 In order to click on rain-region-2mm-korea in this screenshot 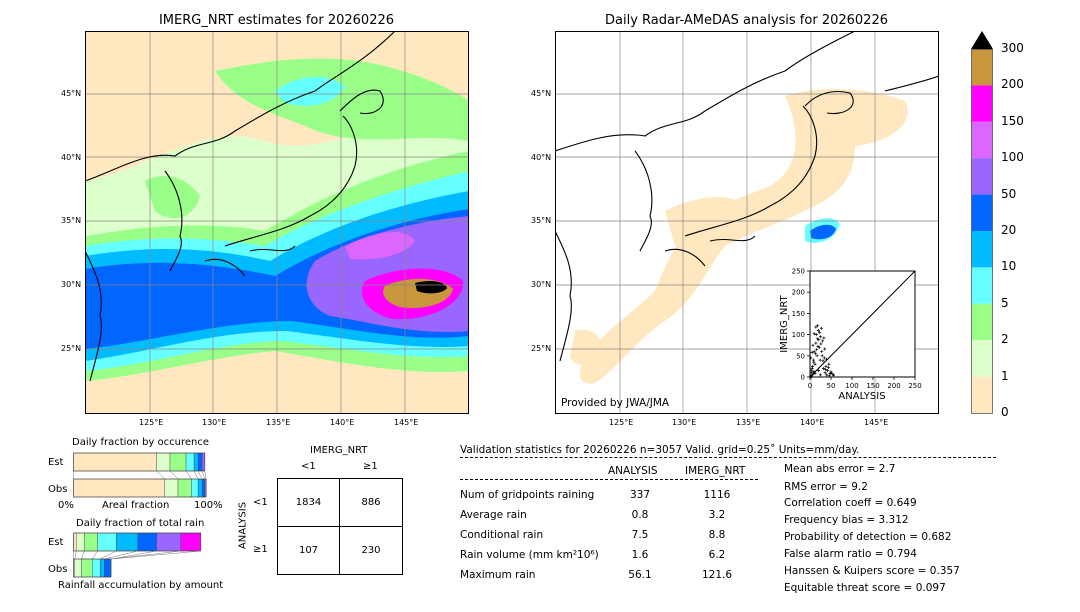, I will do `click(172, 197)`.